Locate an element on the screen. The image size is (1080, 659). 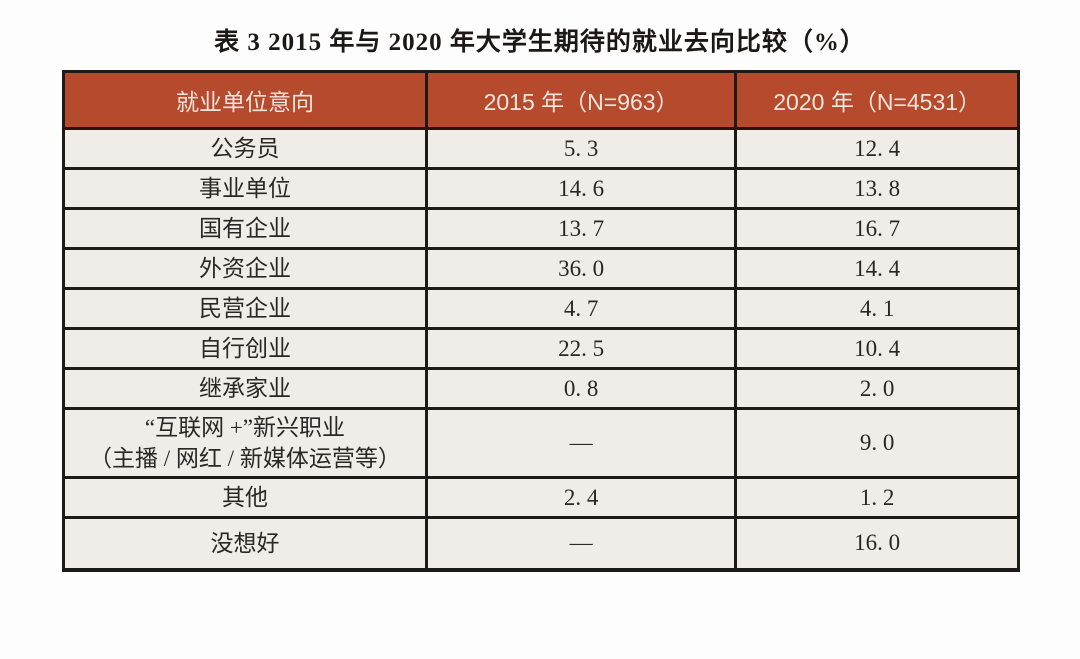
row-label: 继承家业 is located at coordinates (245, 388).